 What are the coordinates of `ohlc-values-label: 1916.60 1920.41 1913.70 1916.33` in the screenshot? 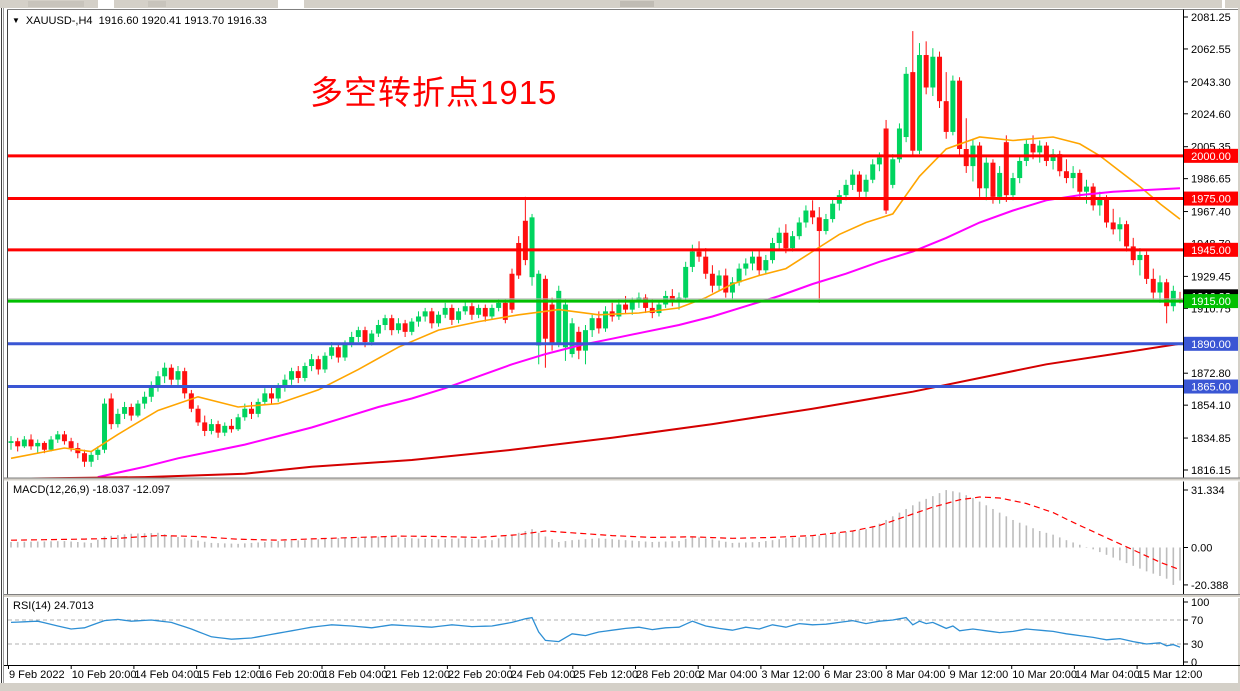 It's located at (182, 21).